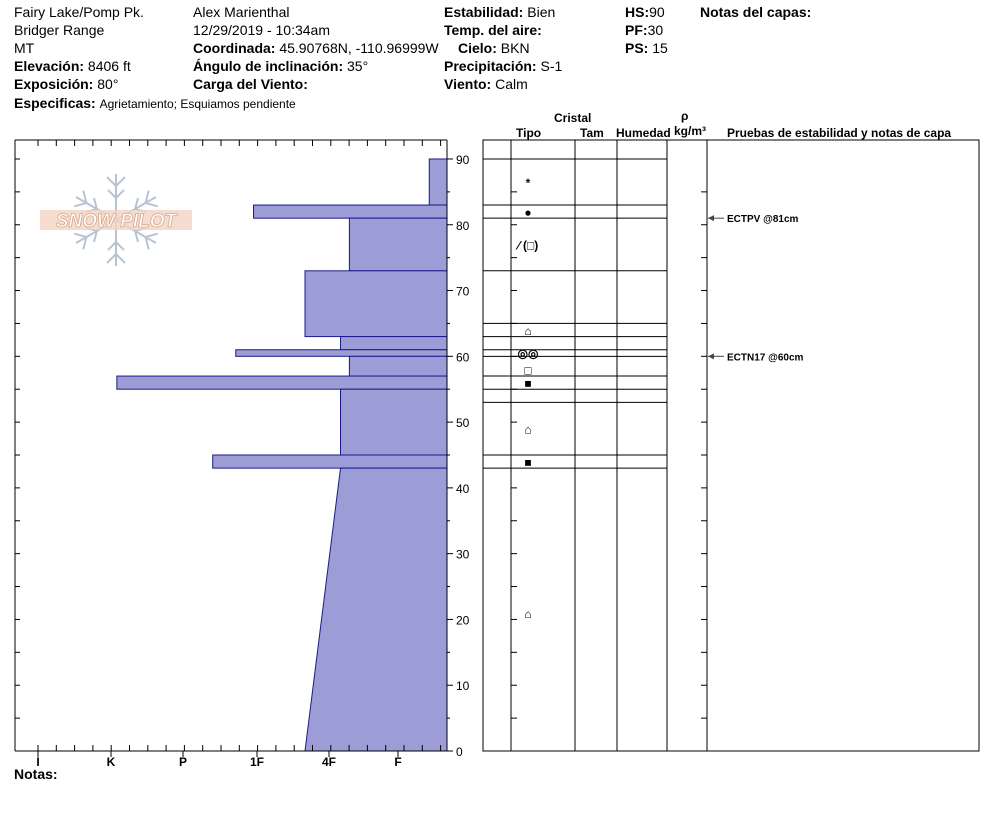  What do you see at coordinates (511, 84) in the screenshot?
I see `wind-value: Calm` at bounding box center [511, 84].